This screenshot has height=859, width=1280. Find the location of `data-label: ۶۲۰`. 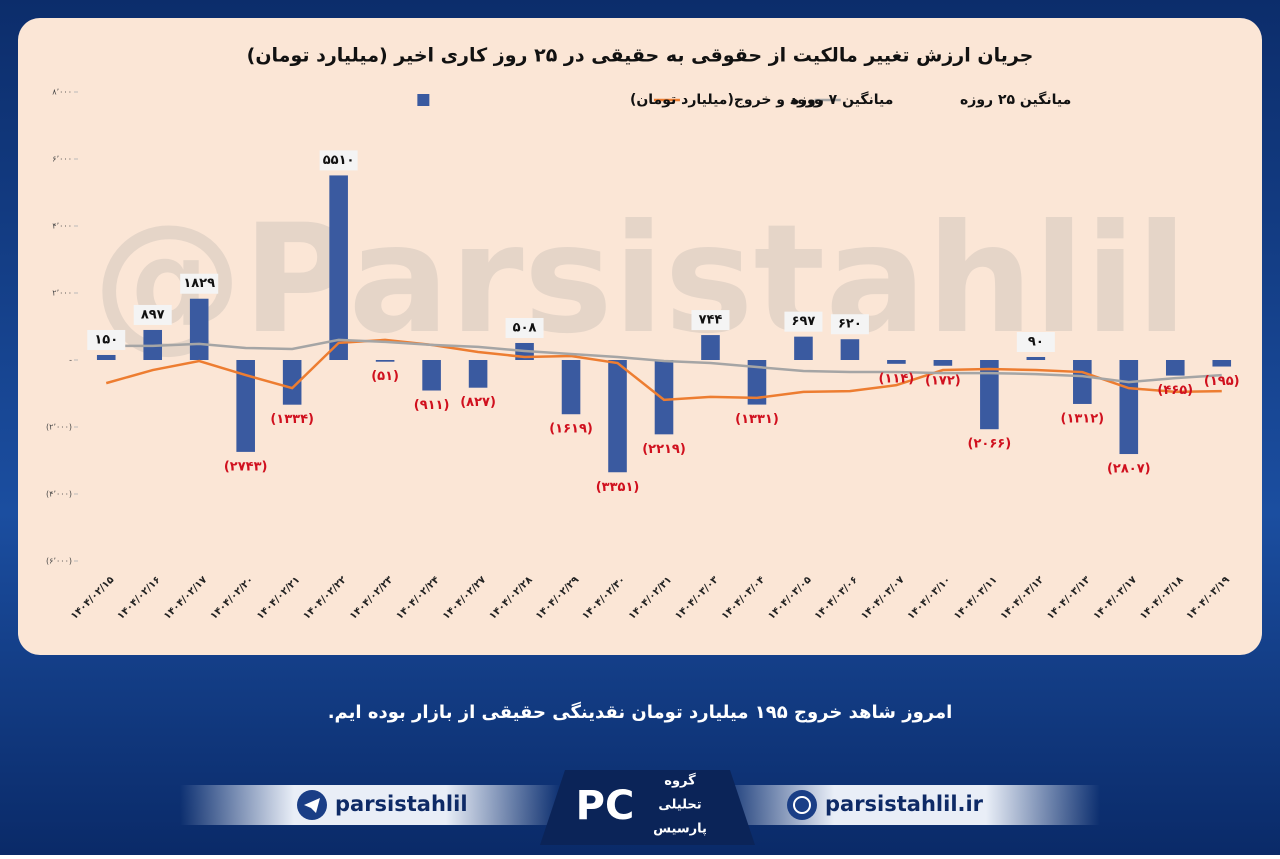

data-label: ۶۲۰ is located at coordinates (850, 324).